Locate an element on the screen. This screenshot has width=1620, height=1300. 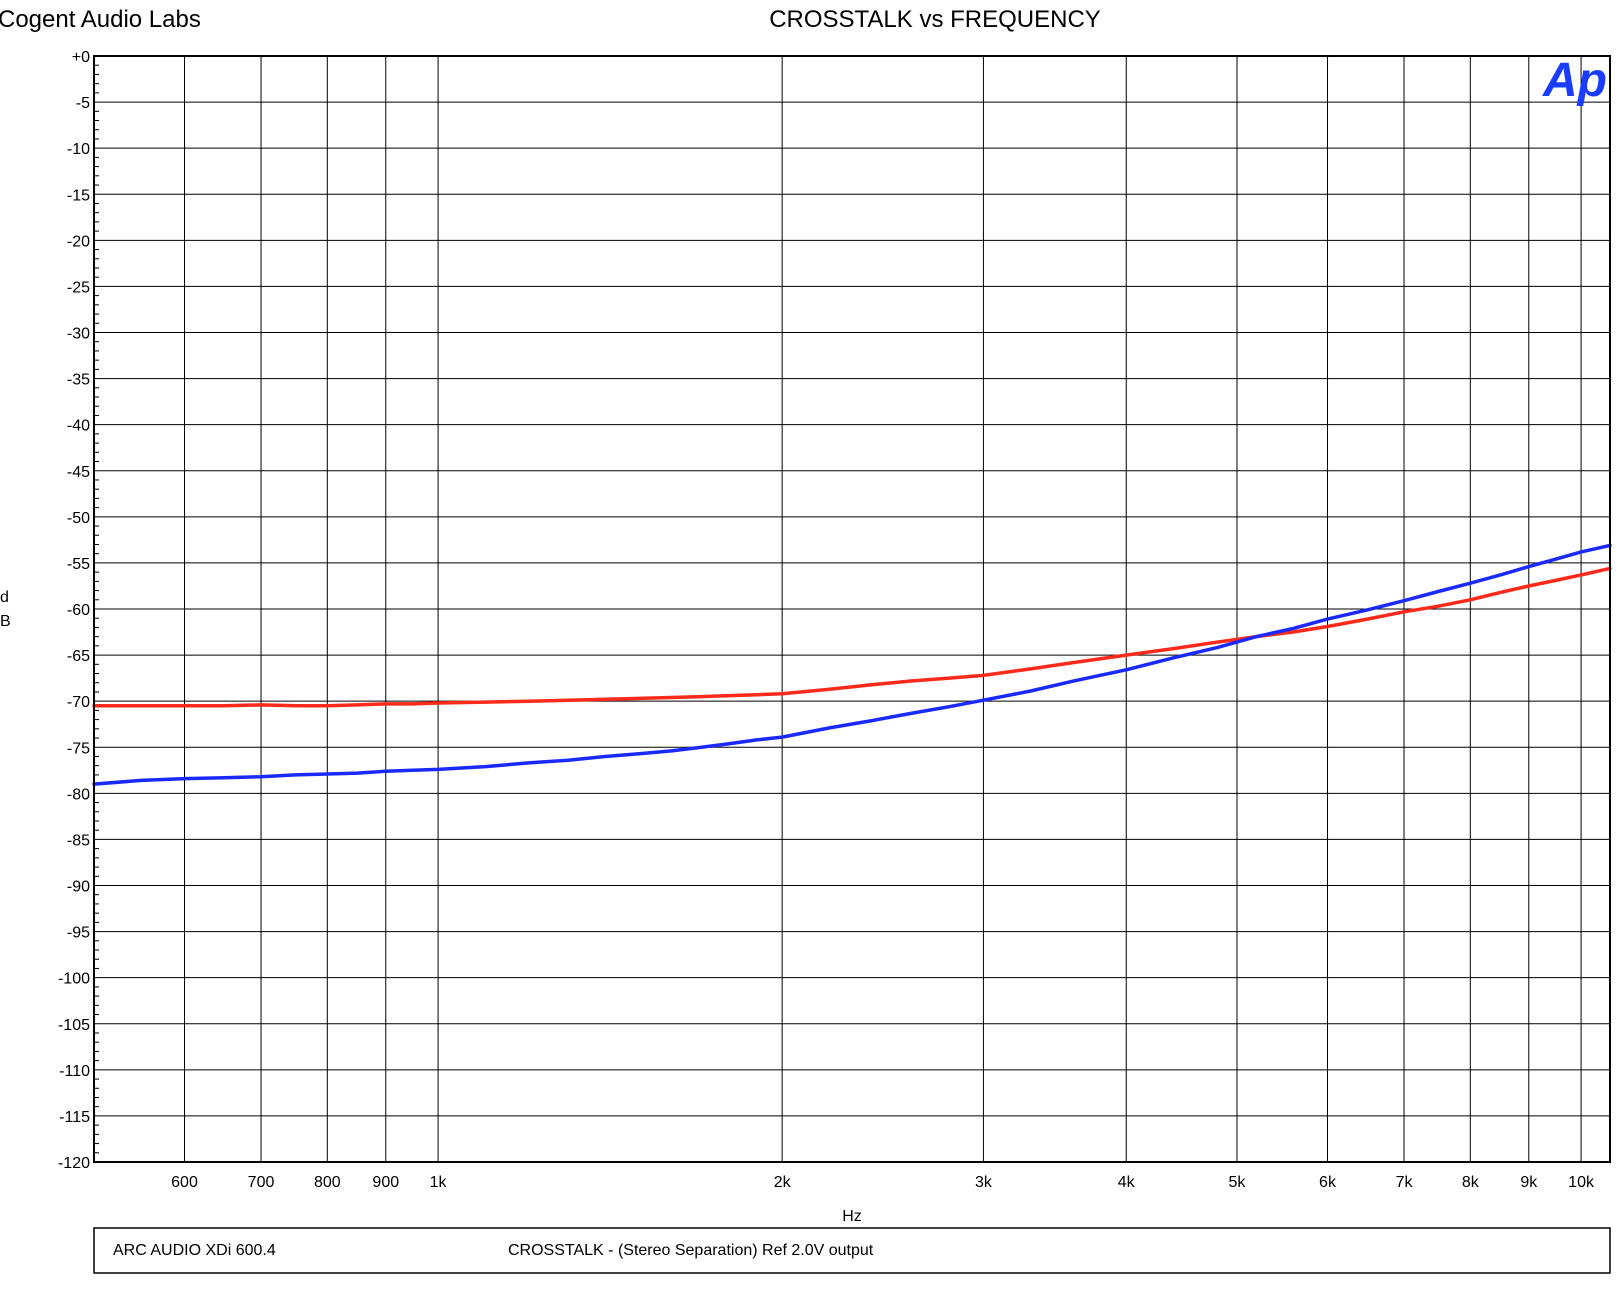
y-tick-label: -75 is located at coordinates (78, 748).